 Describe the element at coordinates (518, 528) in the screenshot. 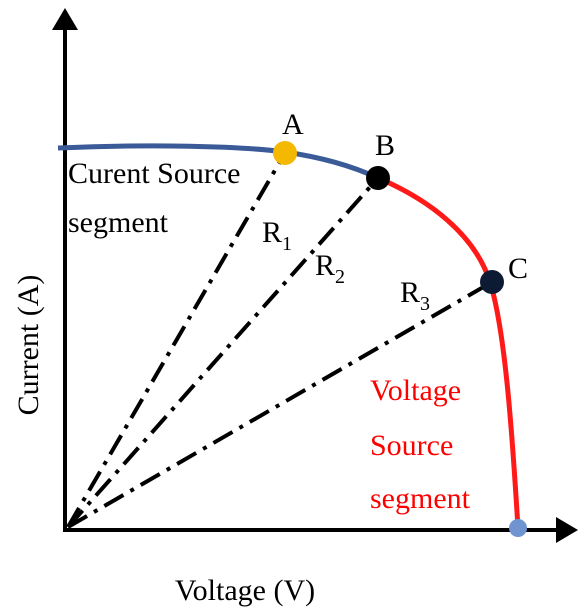

I see `short-circuit-point` at that location.